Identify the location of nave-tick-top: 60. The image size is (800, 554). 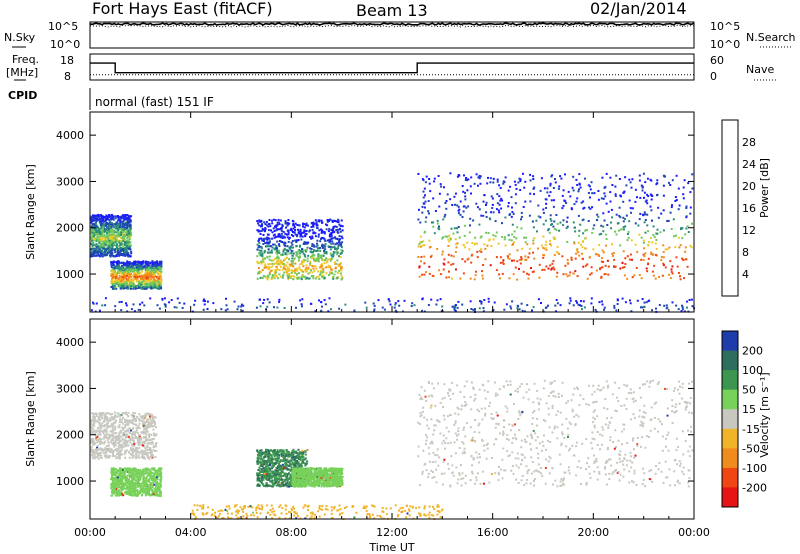
(717, 60).